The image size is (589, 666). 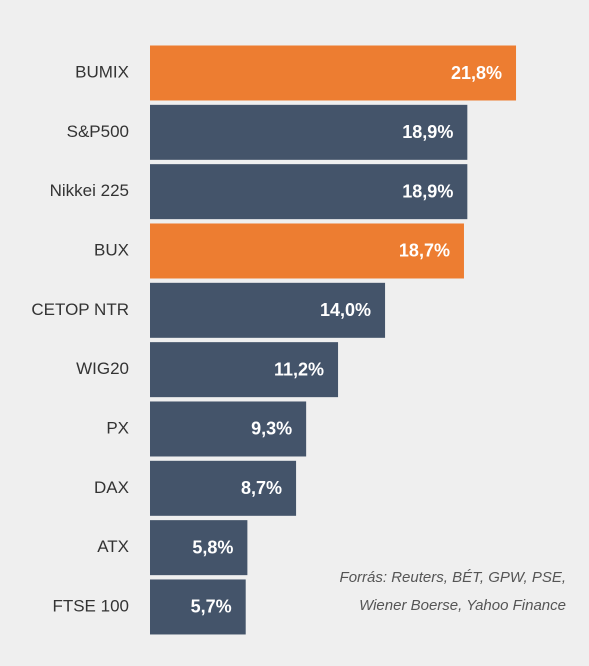 What do you see at coordinates (90, 605) in the screenshot?
I see `category-label: FTSE 100` at bounding box center [90, 605].